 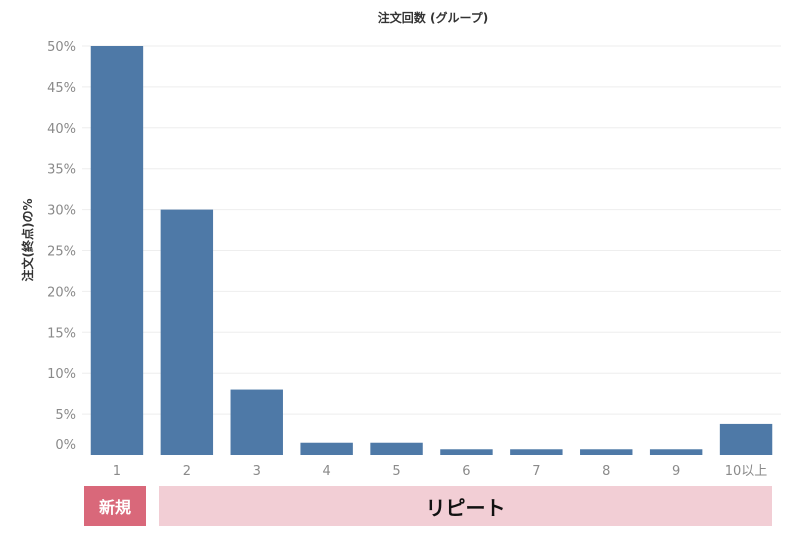 I want to click on x-axis-ticks: 1 2 3 4 5 6 7 8 9 10以上, so click(x=440, y=471).